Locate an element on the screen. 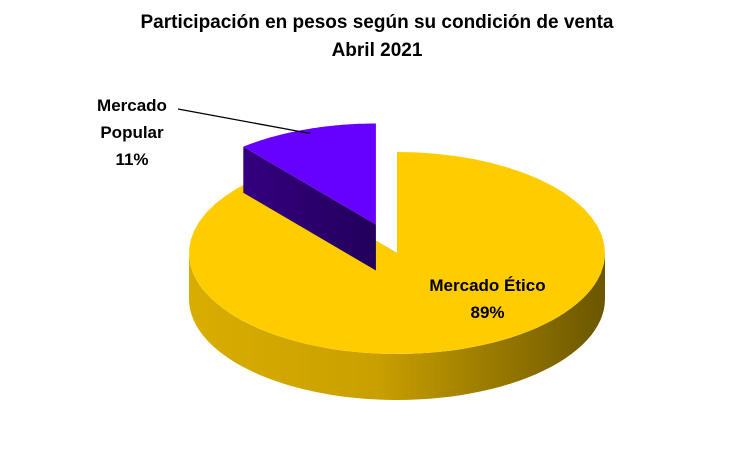 The height and width of the screenshot is (449, 754). category-label: Mercado Popular is located at coordinates (132, 119).